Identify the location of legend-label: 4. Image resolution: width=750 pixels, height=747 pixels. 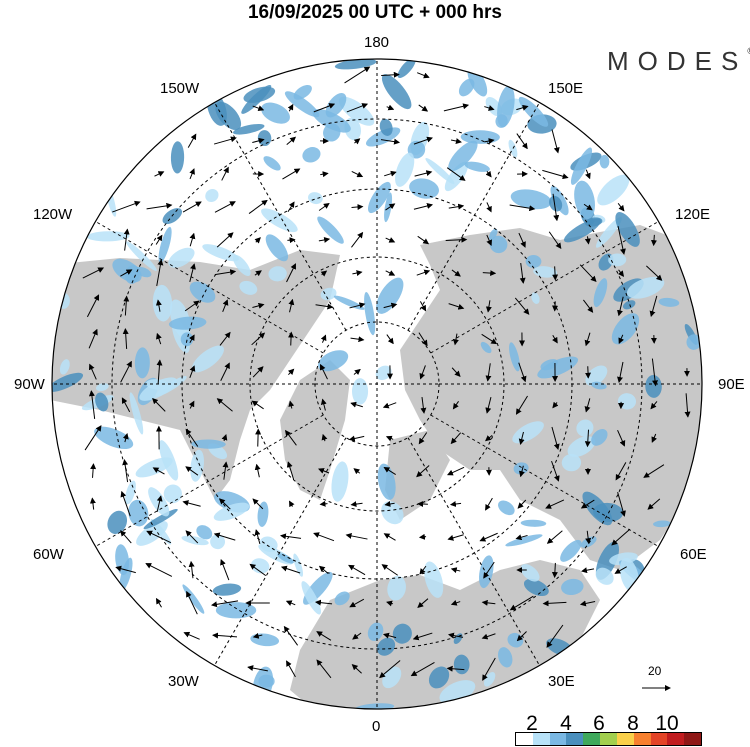
(566, 723).